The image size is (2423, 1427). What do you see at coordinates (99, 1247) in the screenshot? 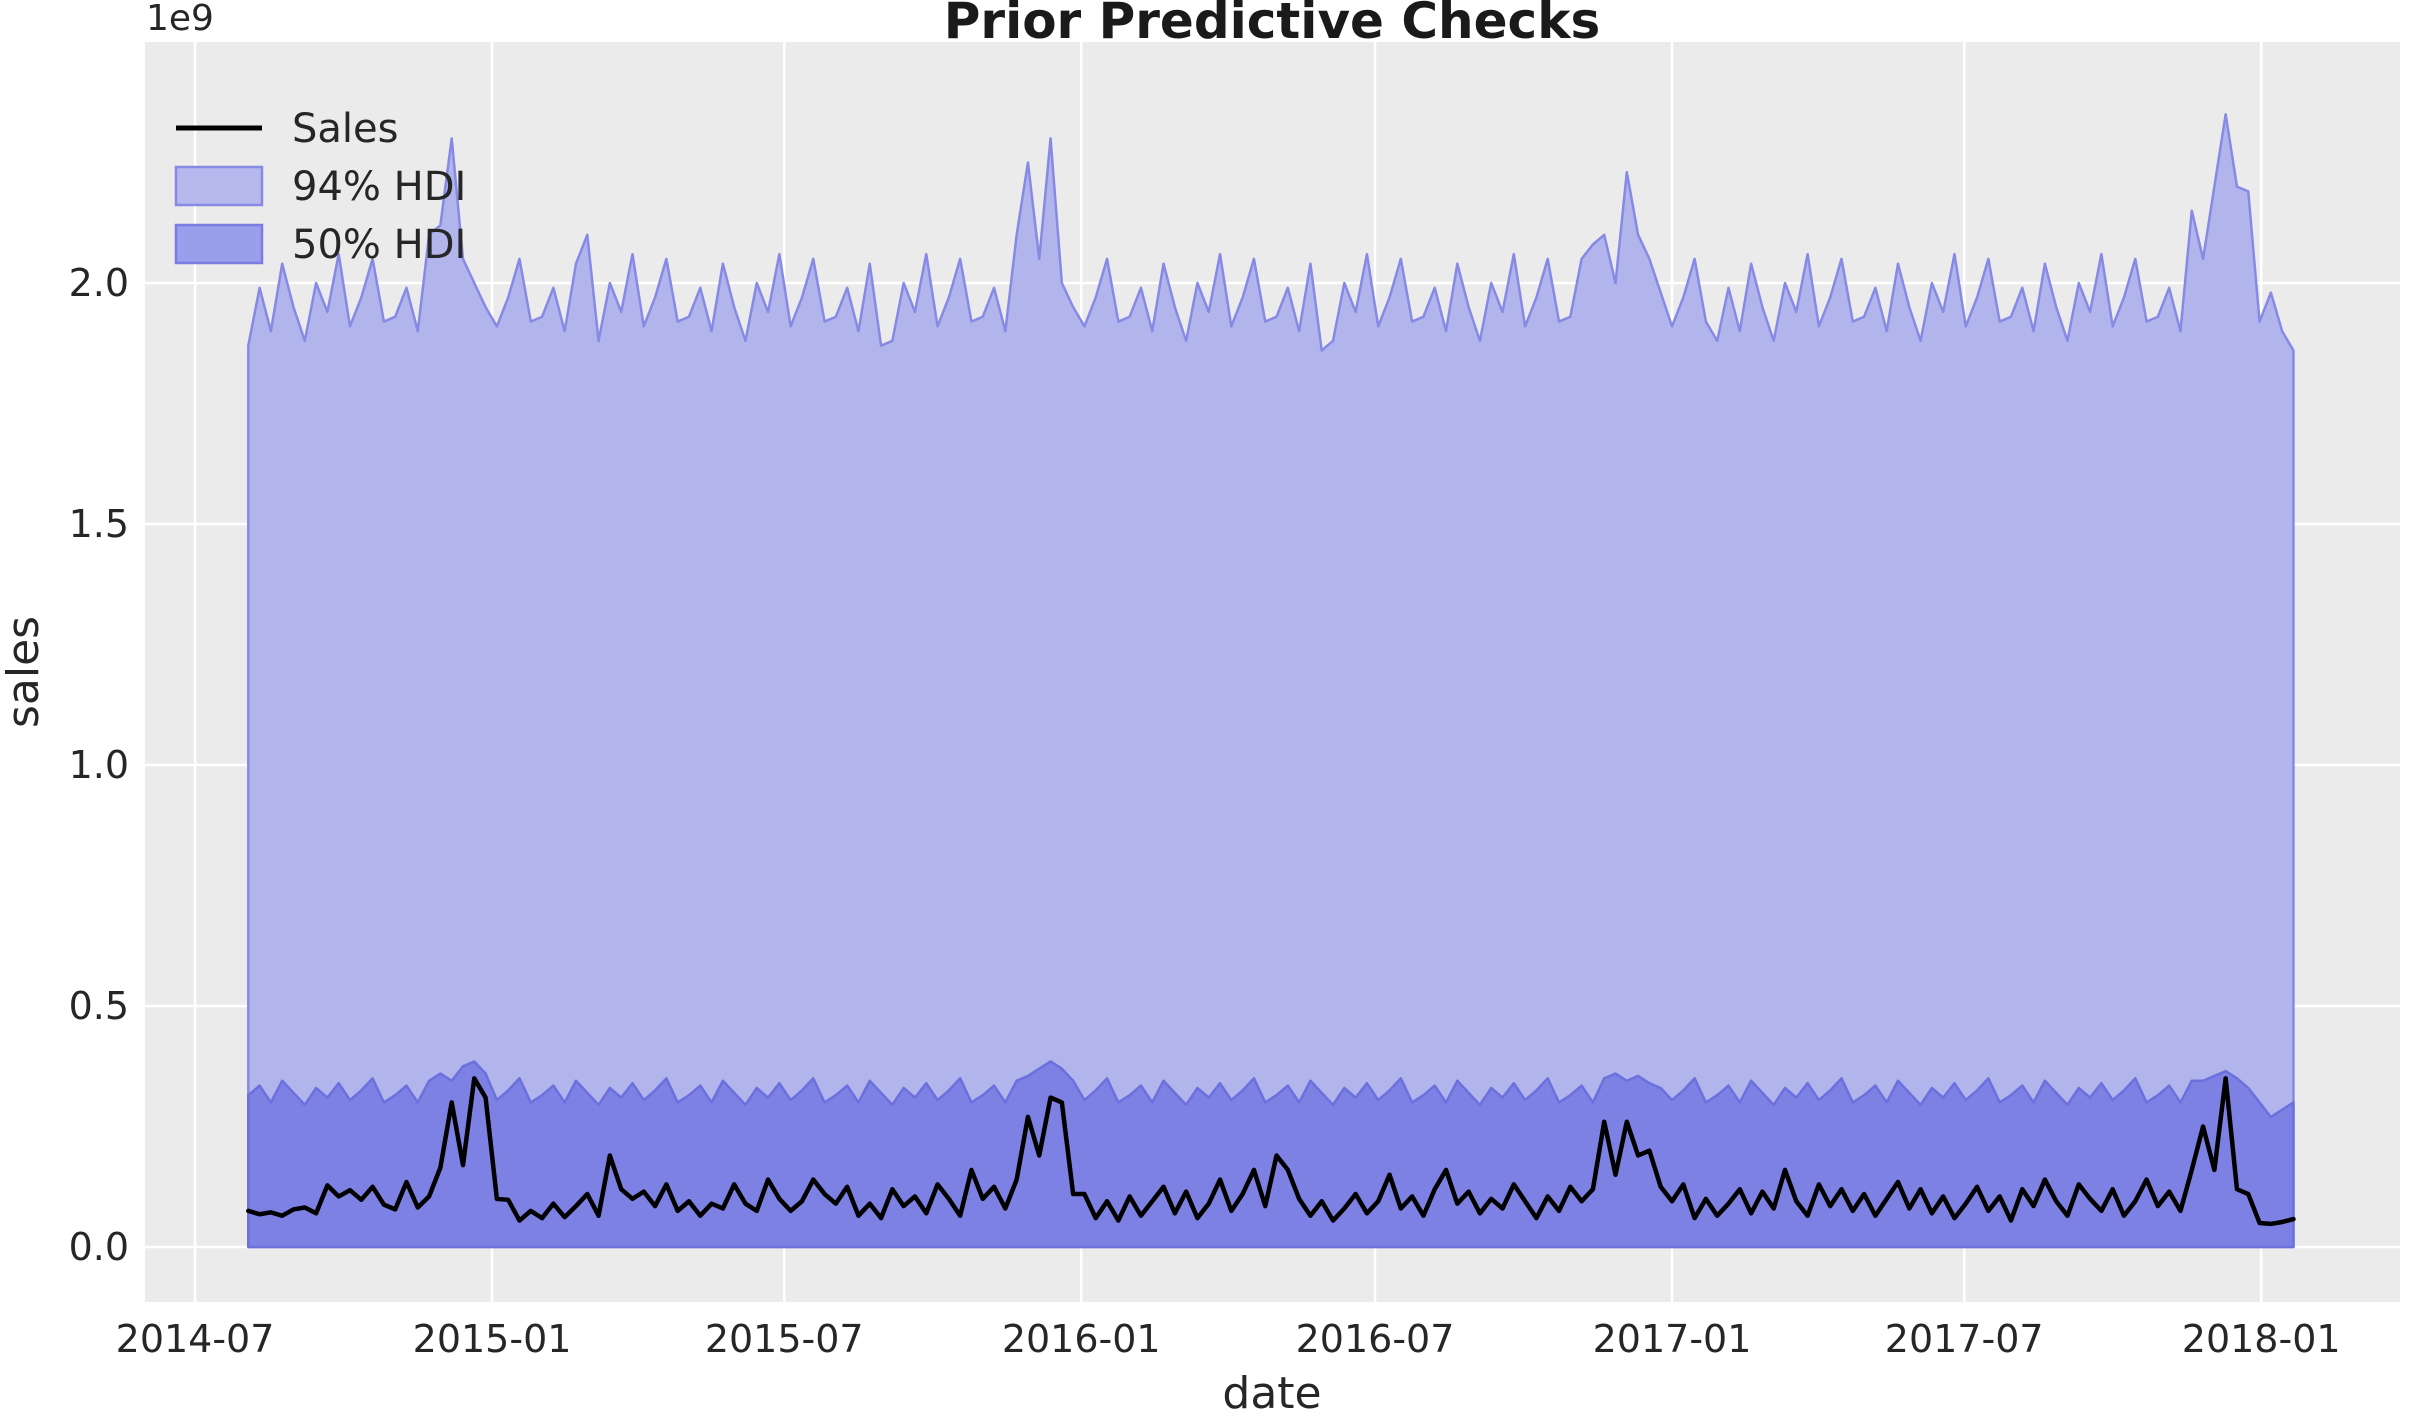
I see `y-tick-label: 0.0` at bounding box center [99, 1247].